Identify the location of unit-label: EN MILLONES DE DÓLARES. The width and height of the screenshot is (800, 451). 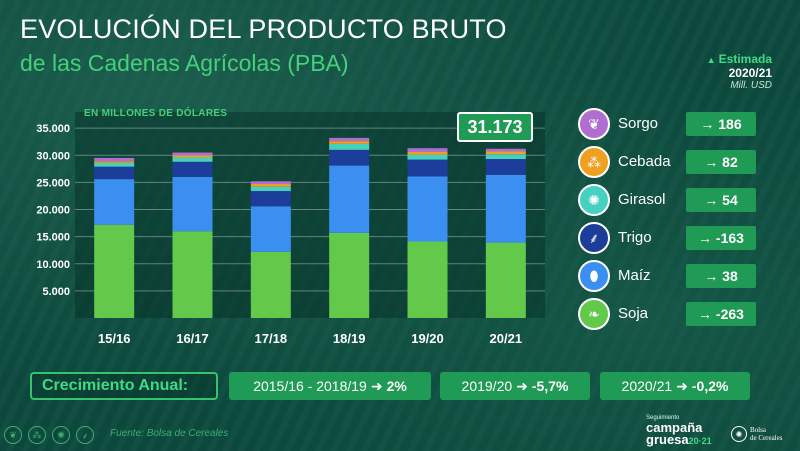
(156, 113).